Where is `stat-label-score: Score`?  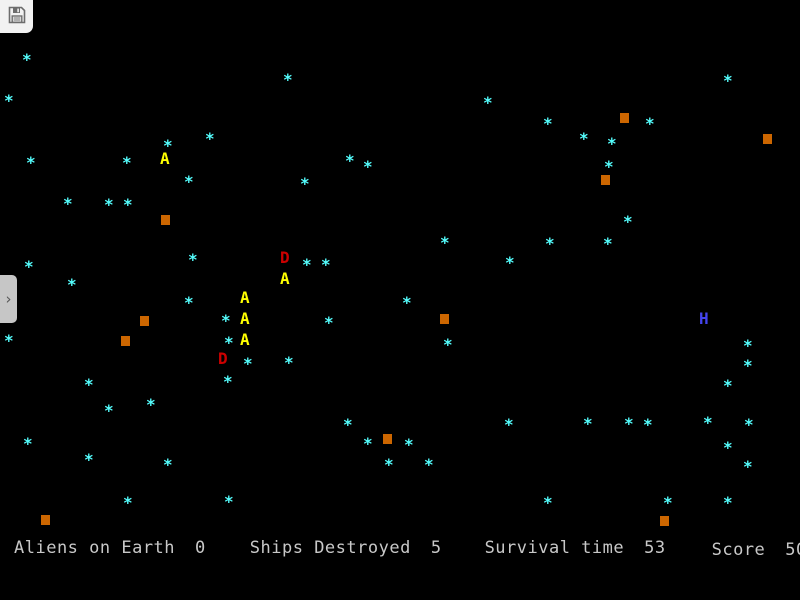 stat-label-score: Score is located at coordinates (738, 550).